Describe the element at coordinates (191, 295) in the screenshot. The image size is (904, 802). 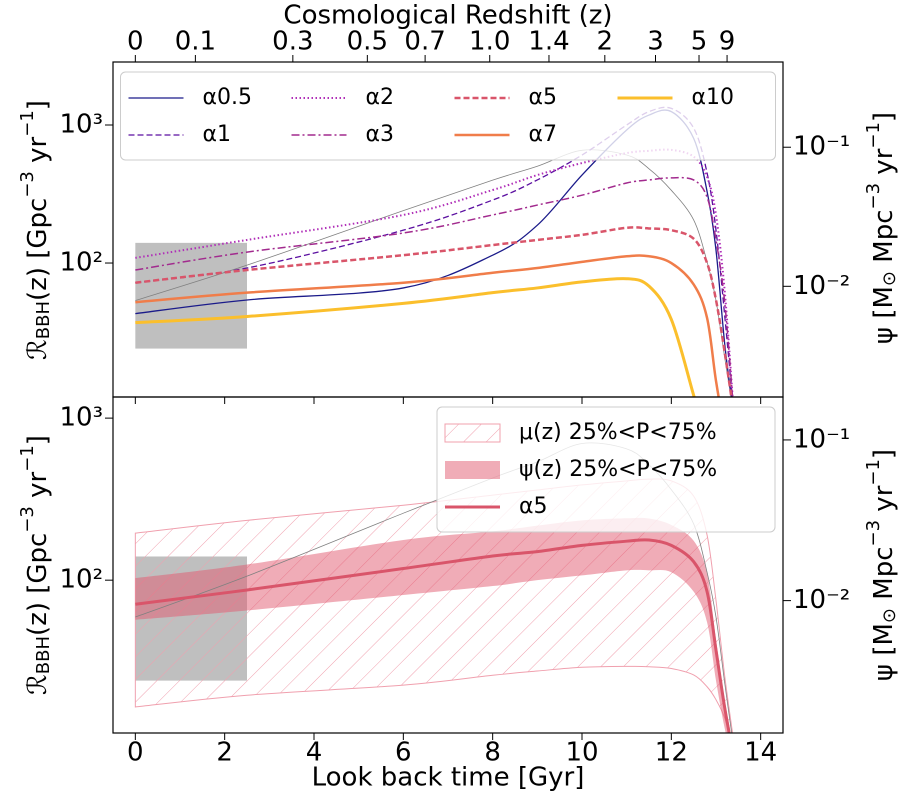
I see `shaded-region` at that location.